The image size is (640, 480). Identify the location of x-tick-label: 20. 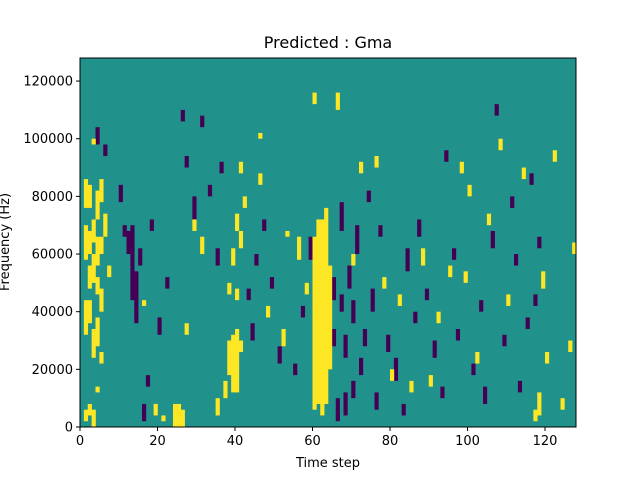
(157, 441).